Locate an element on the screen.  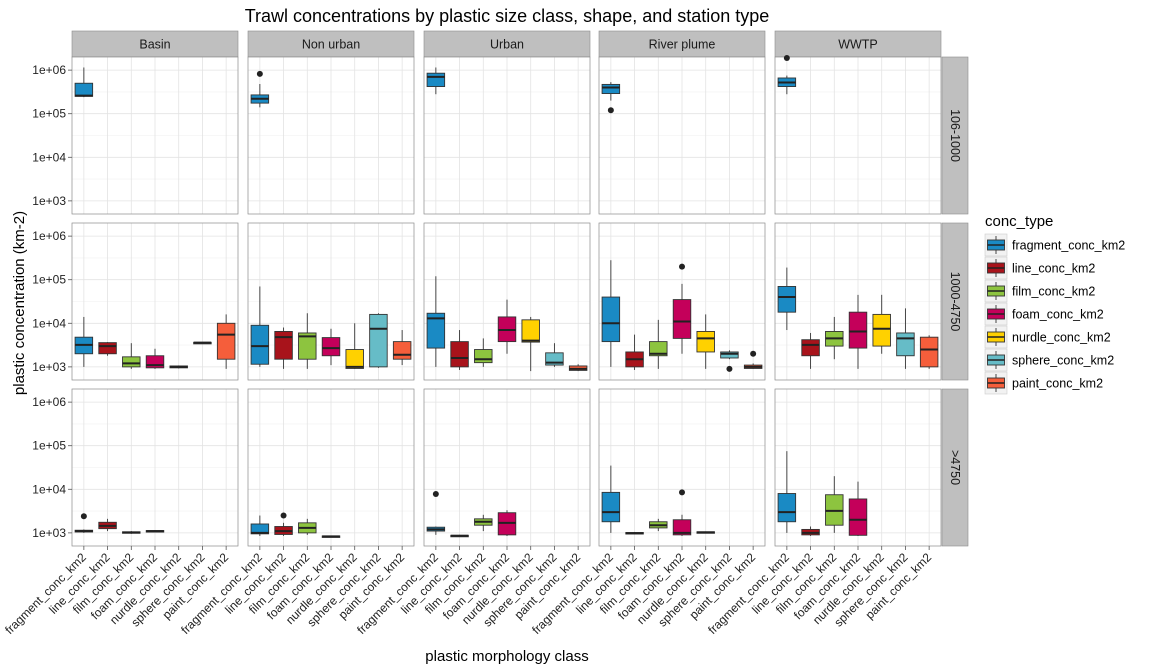
legend-title: conc_type is located at coordinates (1019, 221).